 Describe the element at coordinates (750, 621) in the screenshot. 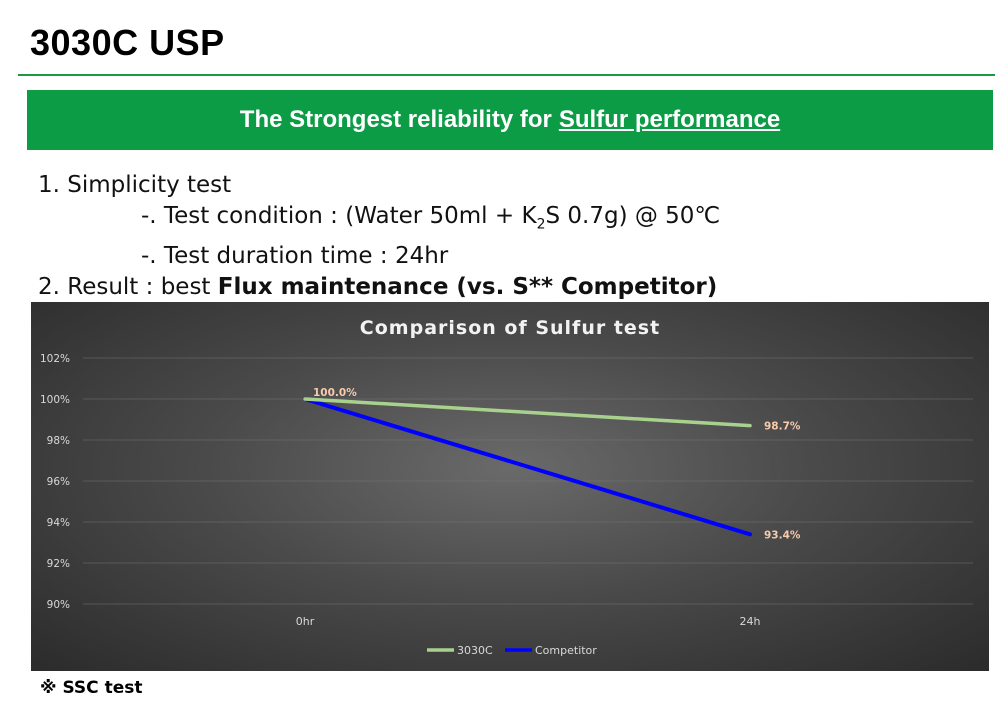

I see `x-tick-label: 24h` at that location.